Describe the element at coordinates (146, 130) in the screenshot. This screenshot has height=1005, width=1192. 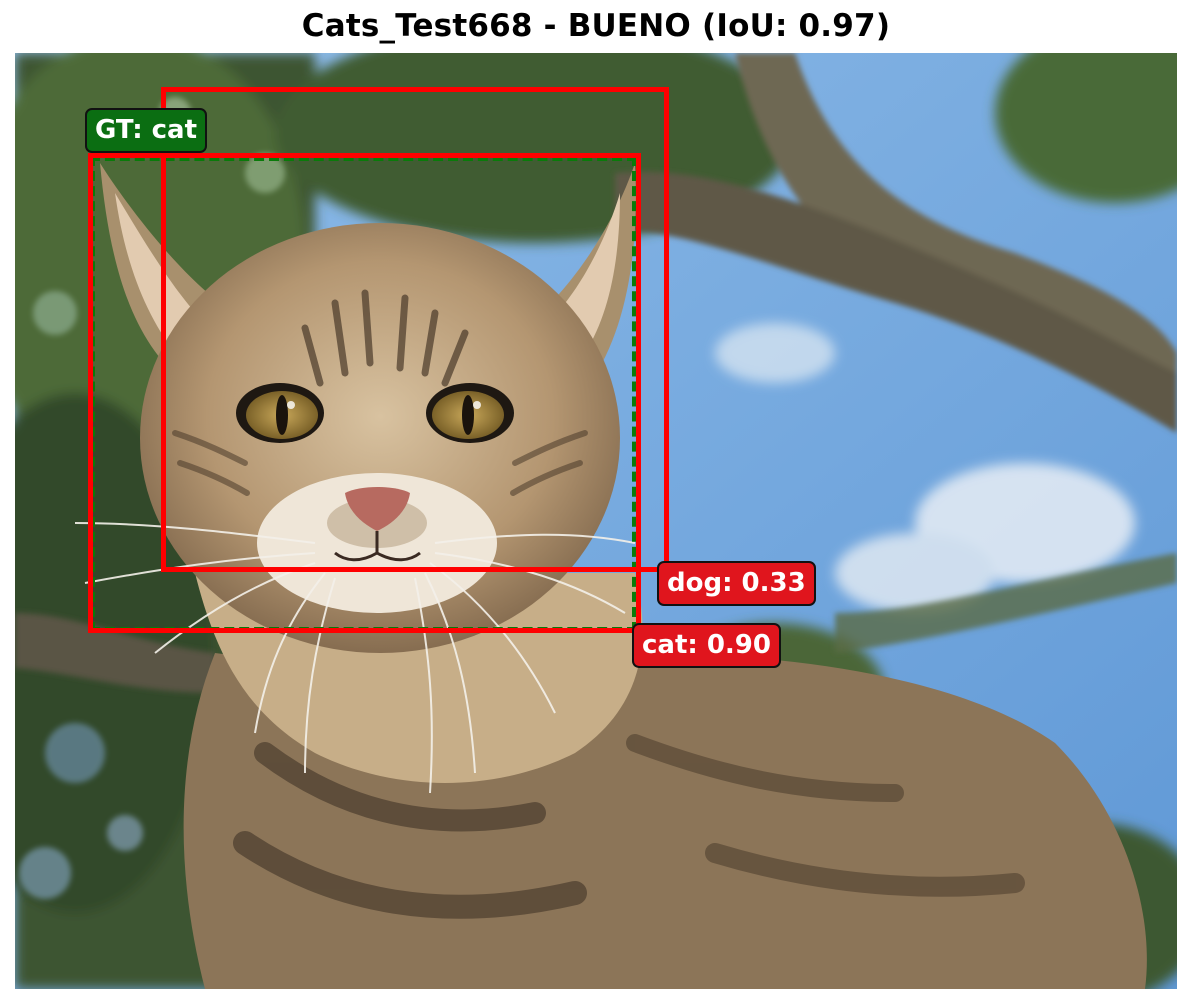
I see `ground-truth-label: GT: cat` at that location.